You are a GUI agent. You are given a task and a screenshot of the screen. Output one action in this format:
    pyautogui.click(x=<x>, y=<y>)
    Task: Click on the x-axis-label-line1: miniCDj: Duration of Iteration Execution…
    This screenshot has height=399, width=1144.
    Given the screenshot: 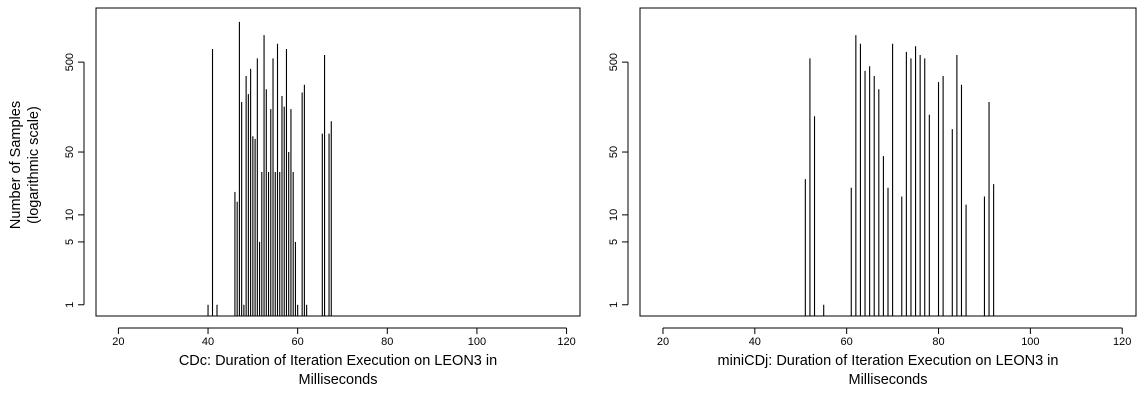 What is the action you would take?
    pyautogui.click(x=888, y=361)
    